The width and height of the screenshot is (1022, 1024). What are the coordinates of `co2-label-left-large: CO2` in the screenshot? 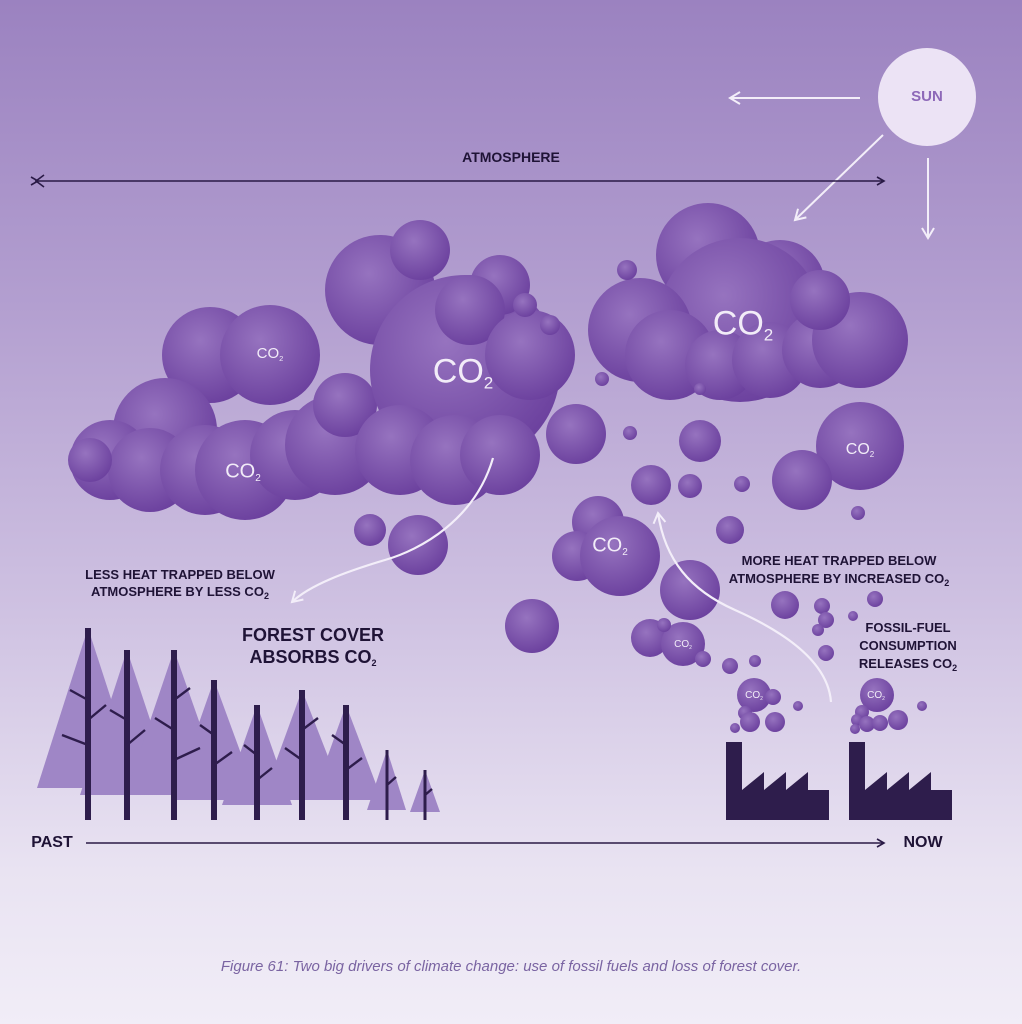 It's located at (463, 372).